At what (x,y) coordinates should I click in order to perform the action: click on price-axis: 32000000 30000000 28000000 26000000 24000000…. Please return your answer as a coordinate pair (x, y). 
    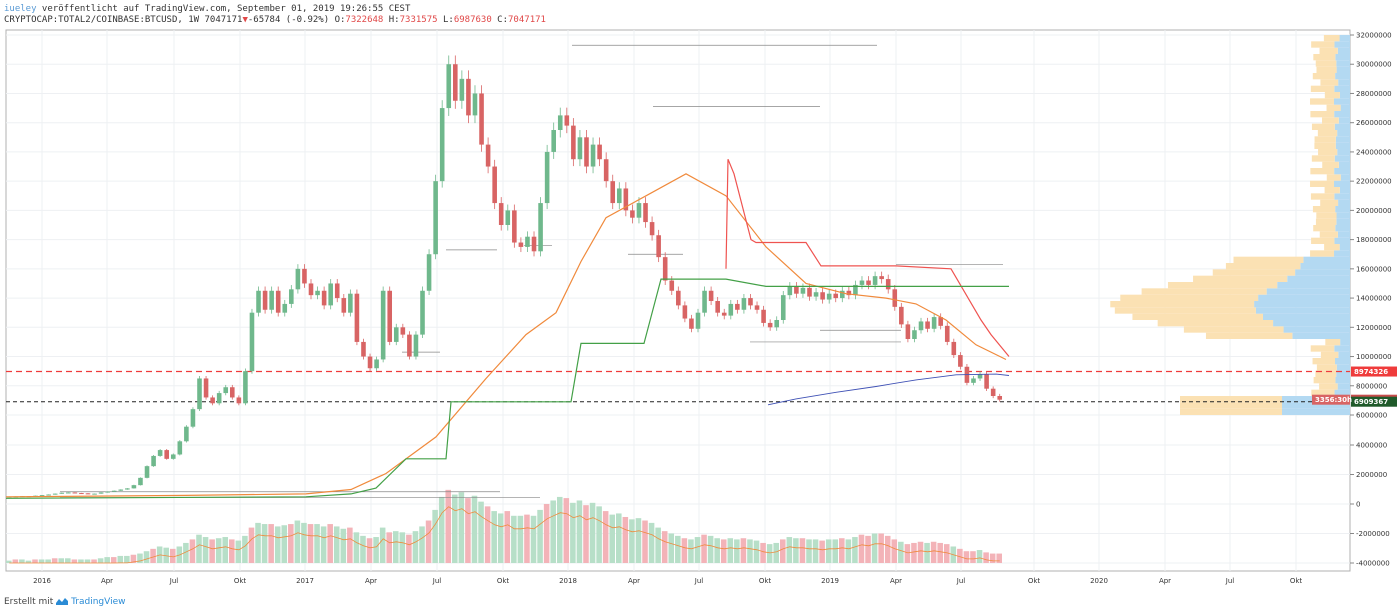
    Looking at the image, I should click on (1371, 300).